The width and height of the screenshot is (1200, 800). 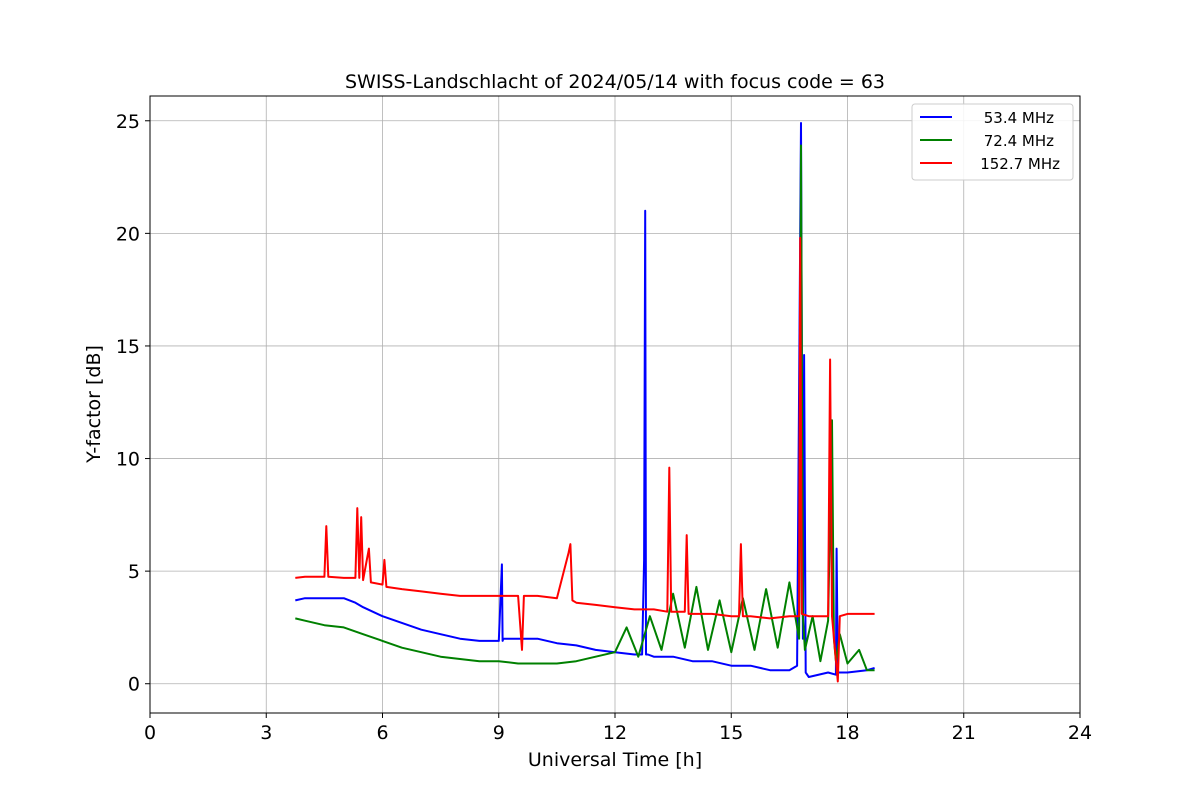 I want to click on x-tick-label: 15, so click(x=731, y=733).